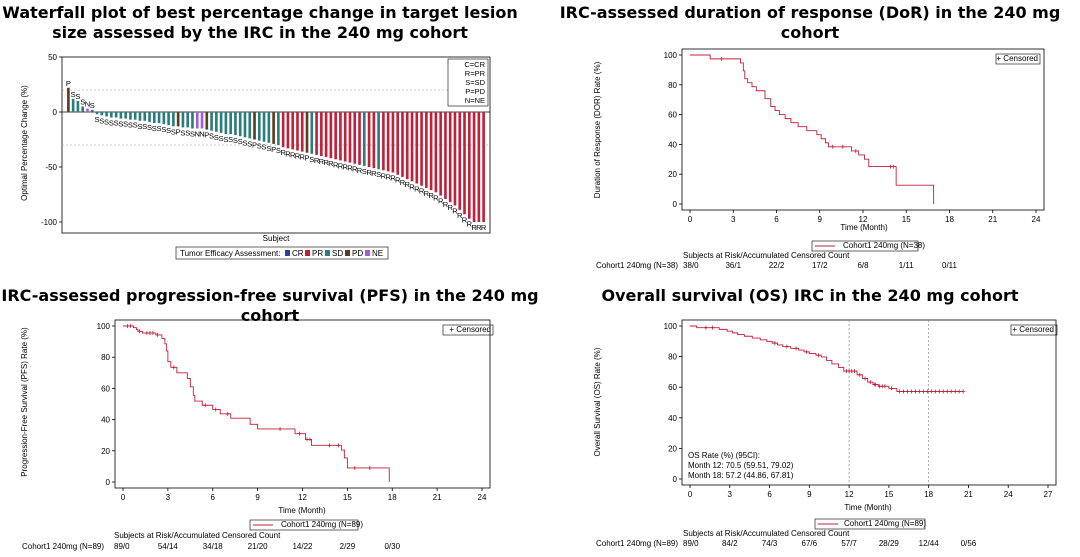  I want to click on dor-risk-value: 1/11, so click(907, 265).